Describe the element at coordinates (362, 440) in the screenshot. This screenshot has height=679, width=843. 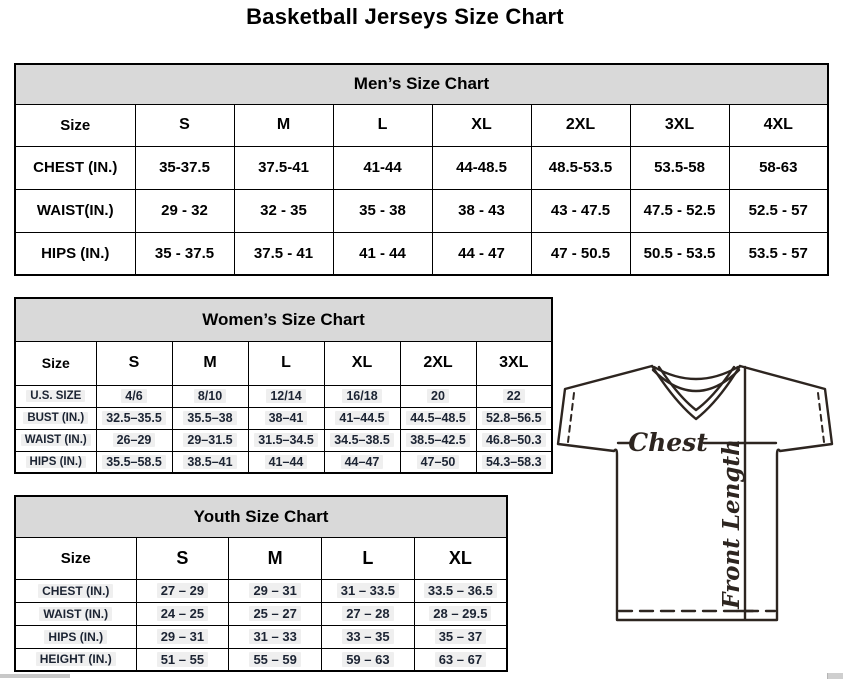
I see `cell-value: 34.5–38.5` at that location.